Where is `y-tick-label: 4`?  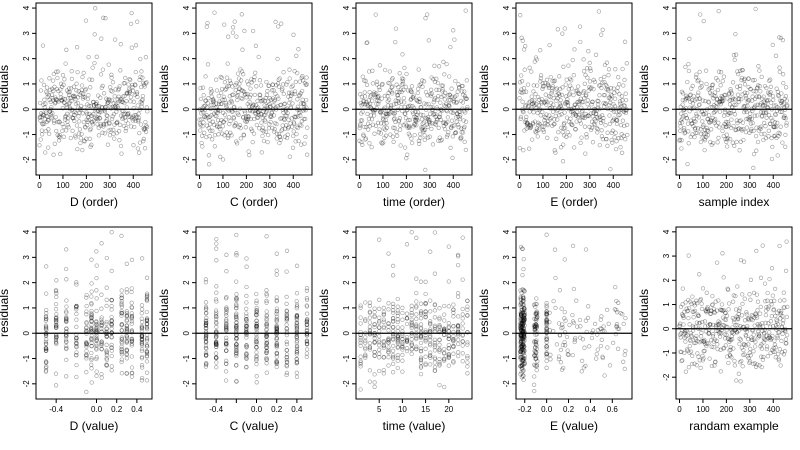
y-tick-label: 4 is located at coordinates (186, 7).